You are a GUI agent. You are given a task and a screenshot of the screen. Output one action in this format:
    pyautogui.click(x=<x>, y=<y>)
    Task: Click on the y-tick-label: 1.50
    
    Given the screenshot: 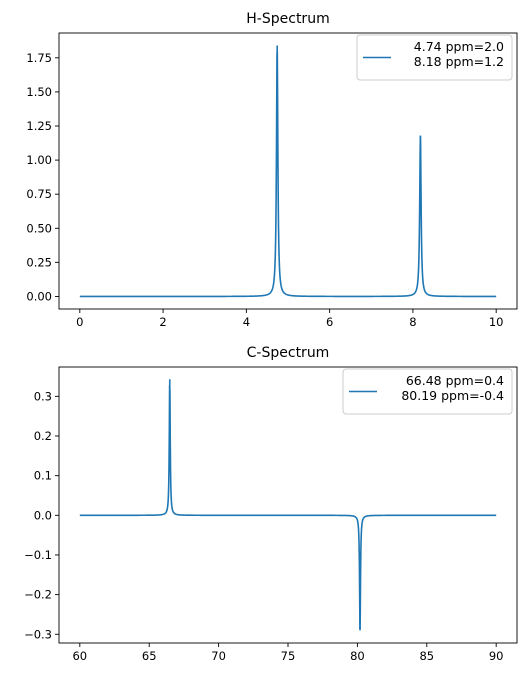 What is the action you would take?
    pyautogui.click(x=39, y=92)
    